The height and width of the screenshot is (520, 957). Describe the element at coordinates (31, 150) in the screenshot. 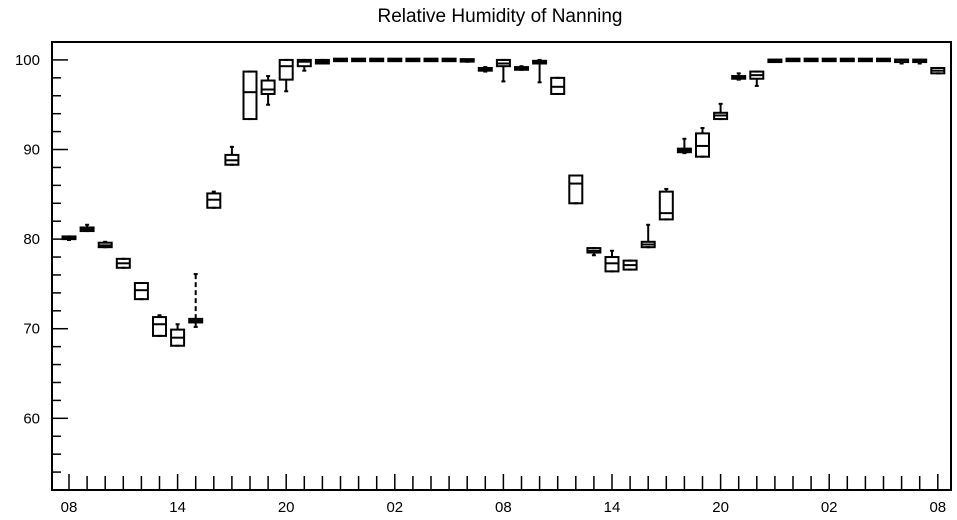

I see `y-tick-label: 90` at that location.